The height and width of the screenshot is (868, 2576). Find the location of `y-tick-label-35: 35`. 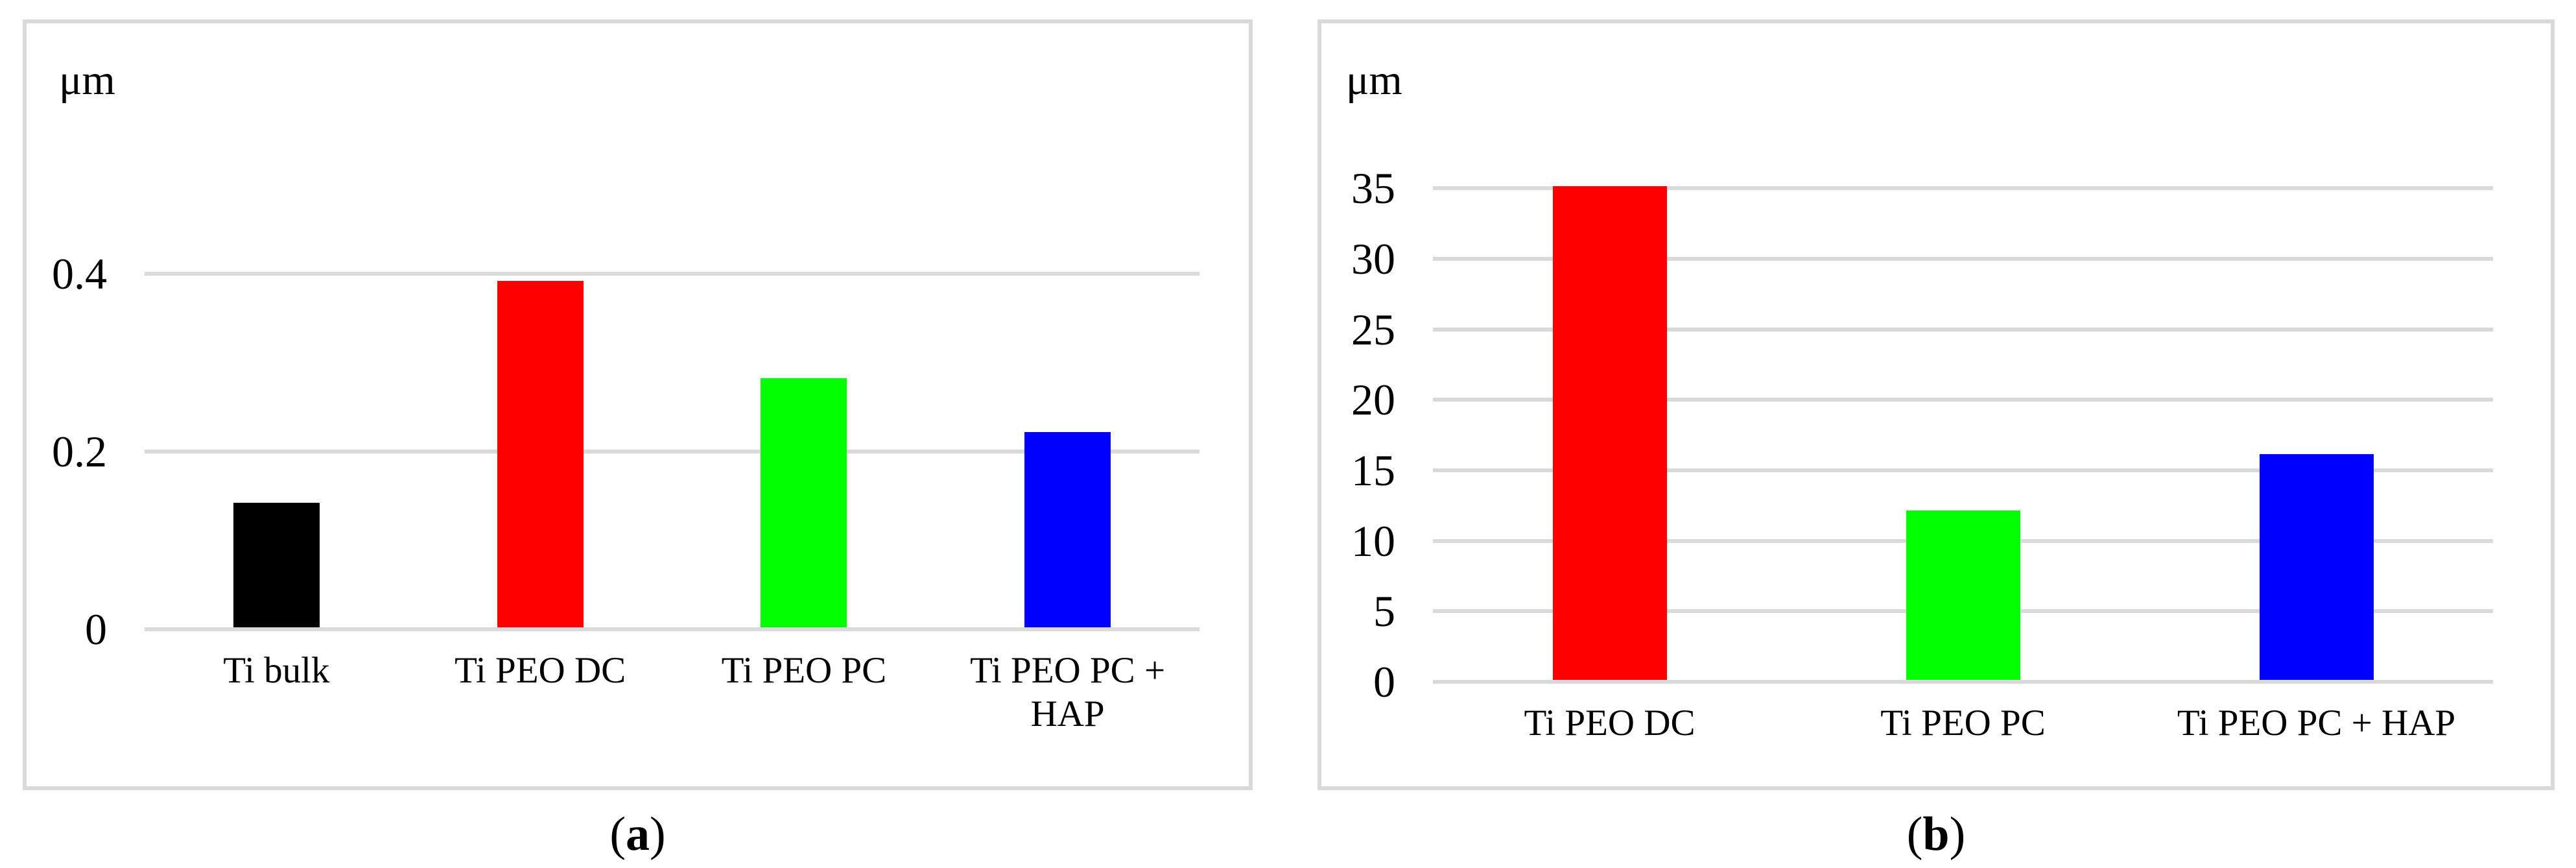

y-tick-label-35: 35 is located at coordinates (1373, 188).